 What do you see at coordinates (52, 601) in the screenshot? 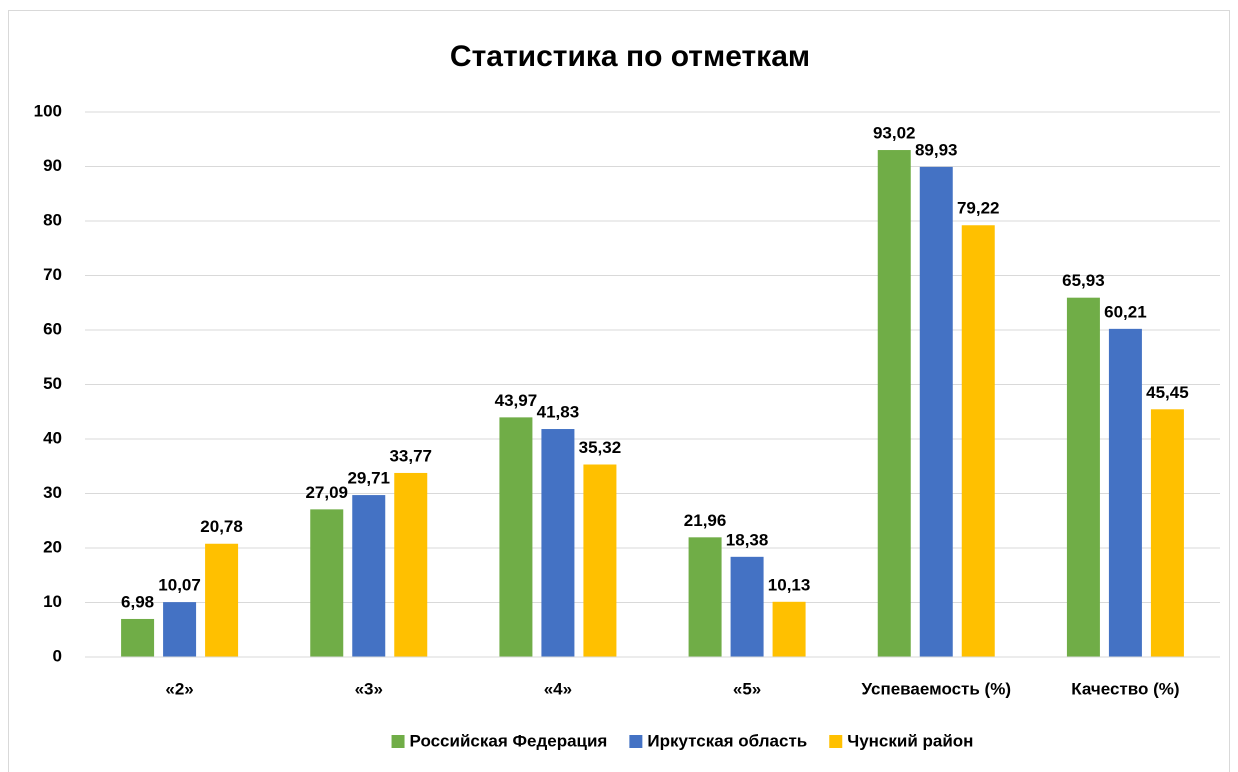
I see `y-tick-label: 10` at bounding box center [52, 601].